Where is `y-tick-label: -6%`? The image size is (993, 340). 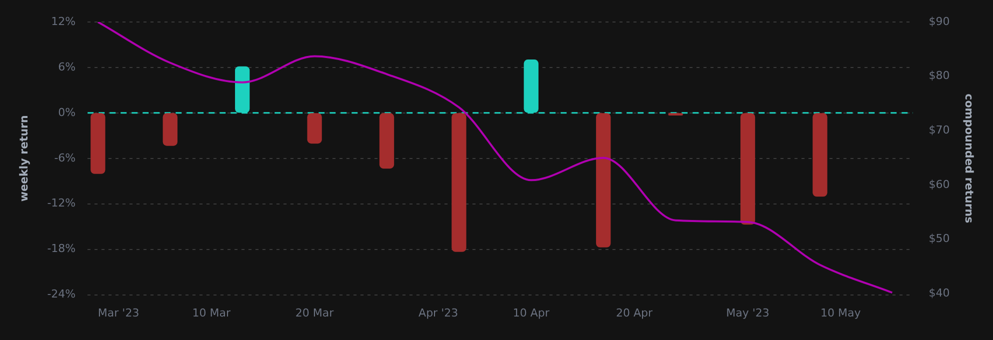 y-tick-label: -6% is located at coordinates (65, 157).